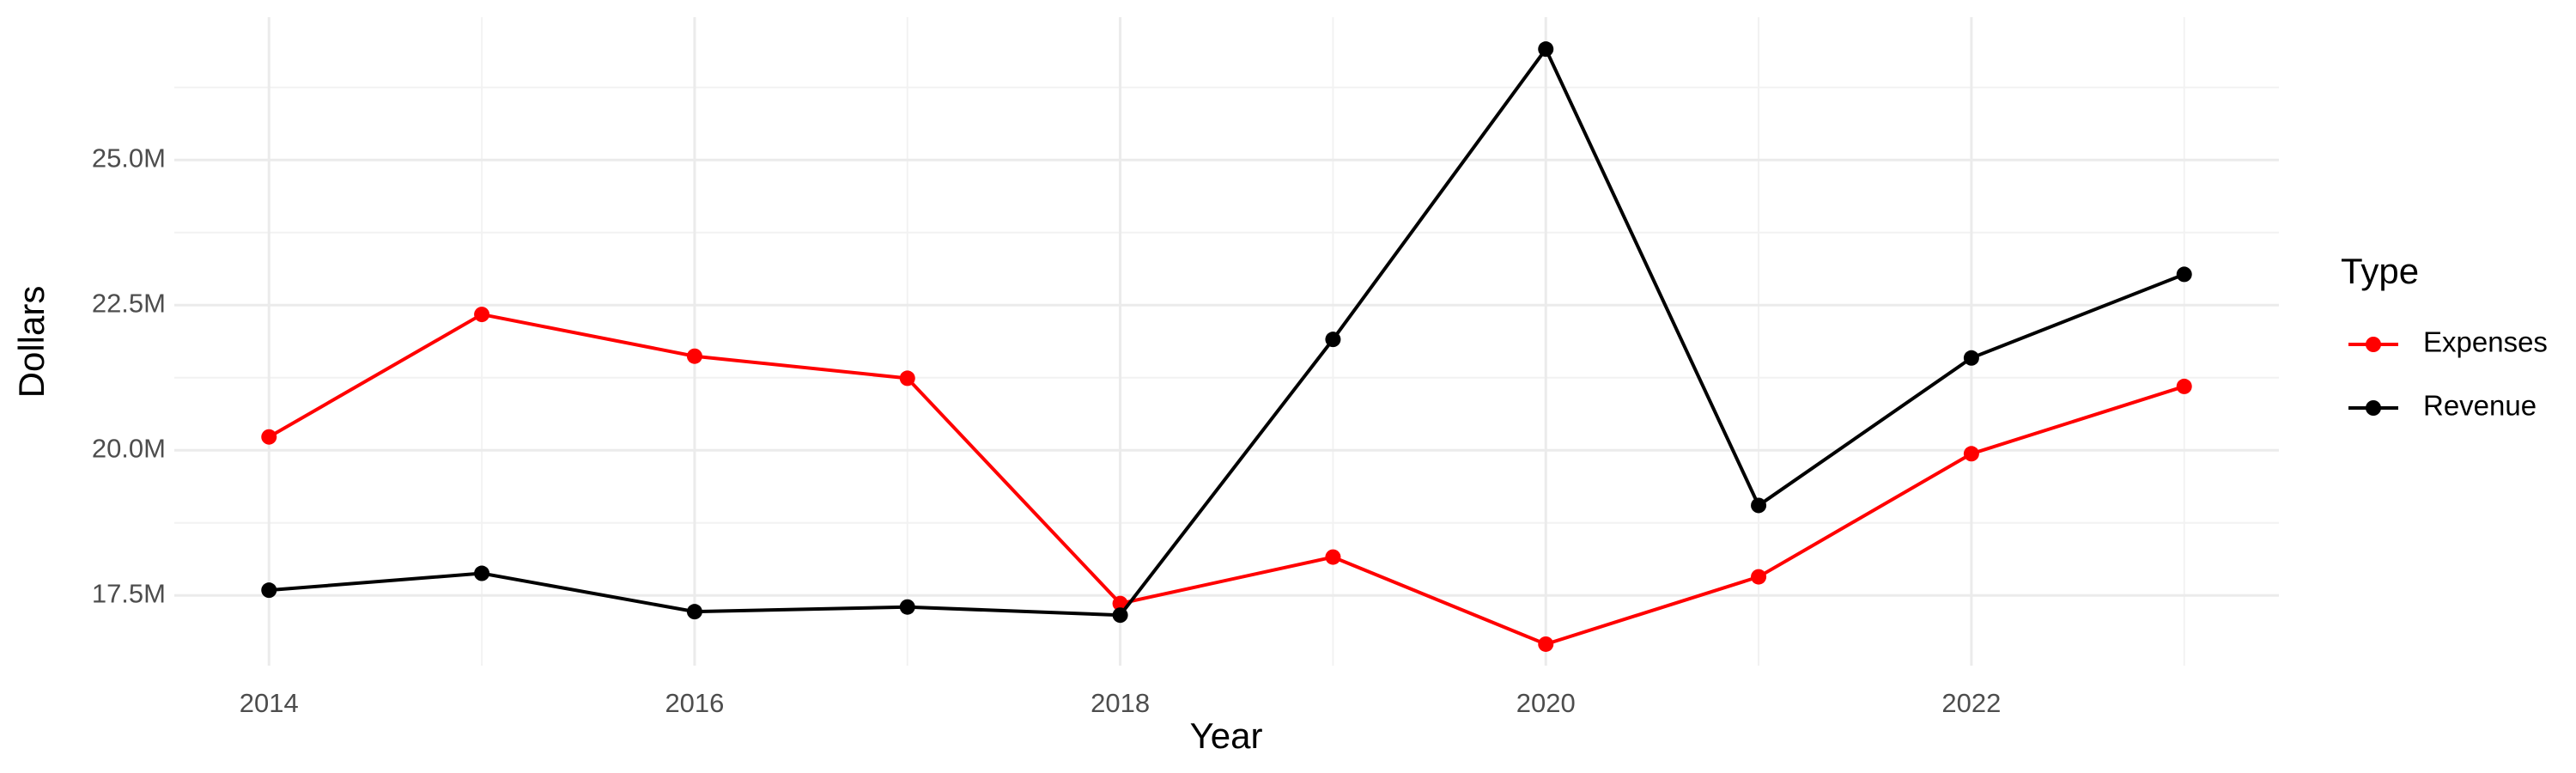 This screenshot has width=2576, height=773. I want to click on y-tick-label: 17.5M, so click(129, 593).